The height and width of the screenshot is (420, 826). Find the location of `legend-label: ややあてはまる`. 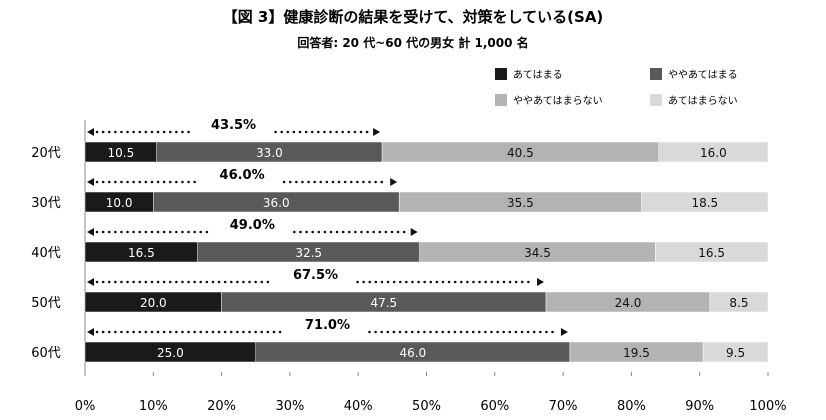

legend-label: ややあてはまる is located at coordinates (703, 75).